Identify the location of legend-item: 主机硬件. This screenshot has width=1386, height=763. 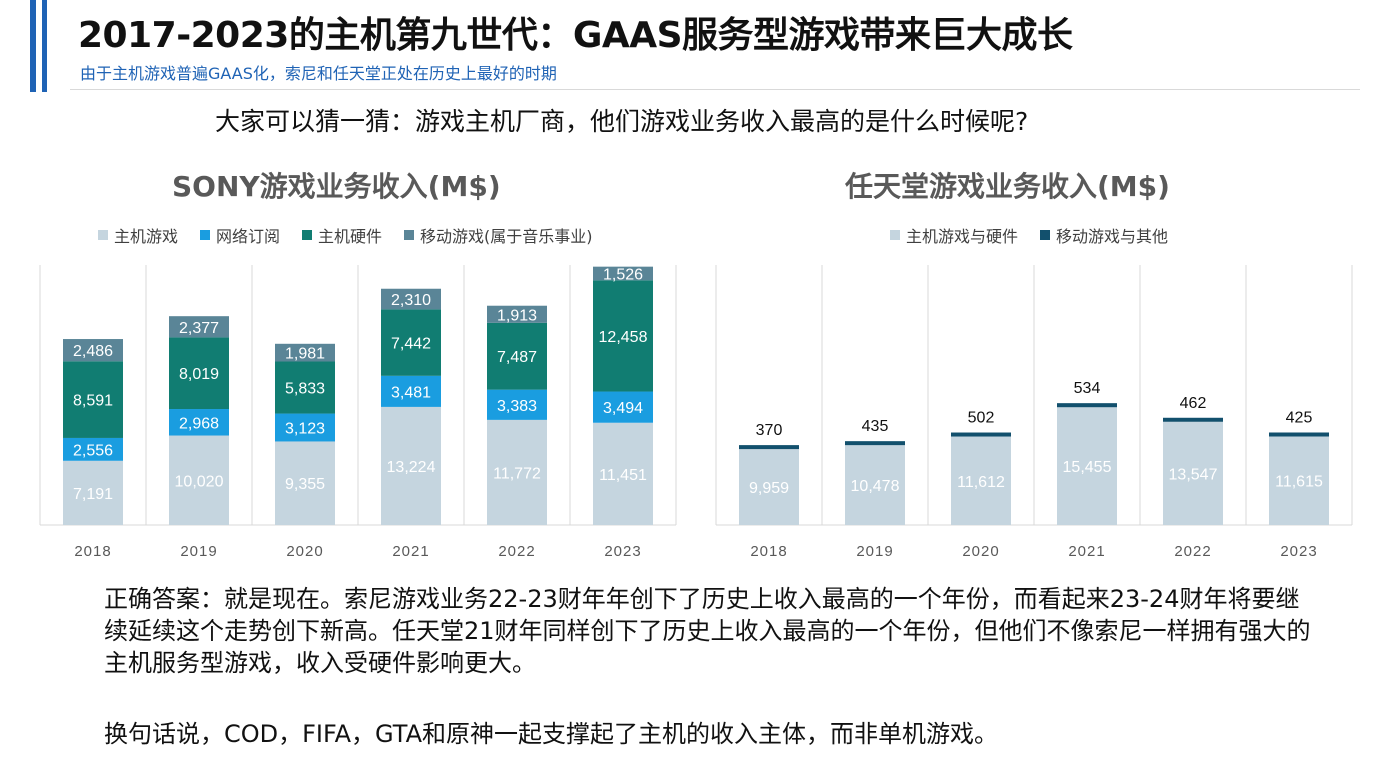
(342, 235).